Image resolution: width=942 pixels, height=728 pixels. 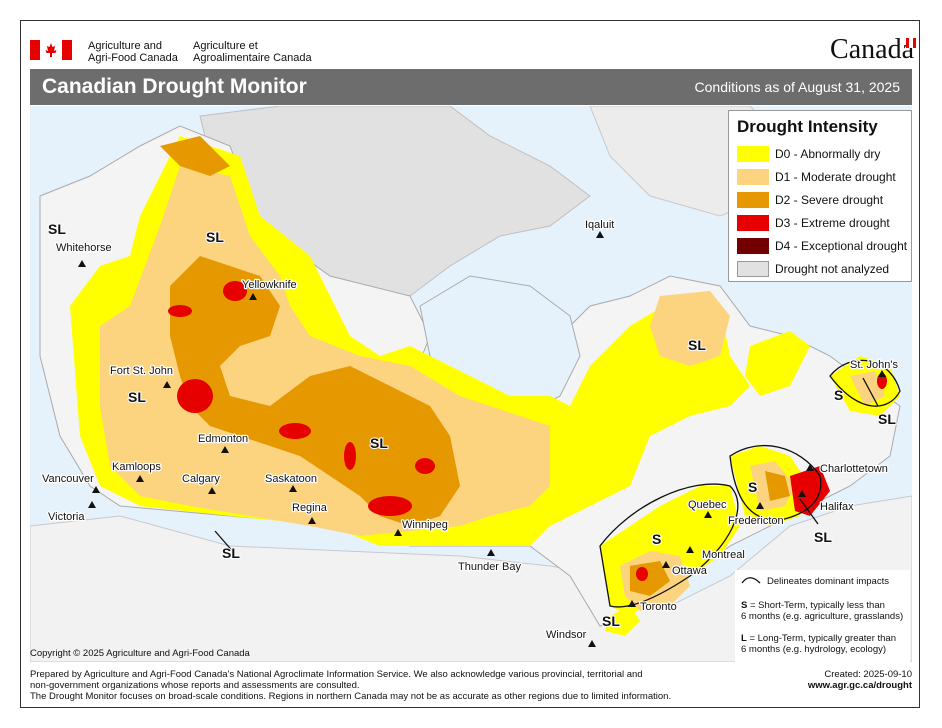 I want to click on city-marker-halifax, so click(x=802, y=493).